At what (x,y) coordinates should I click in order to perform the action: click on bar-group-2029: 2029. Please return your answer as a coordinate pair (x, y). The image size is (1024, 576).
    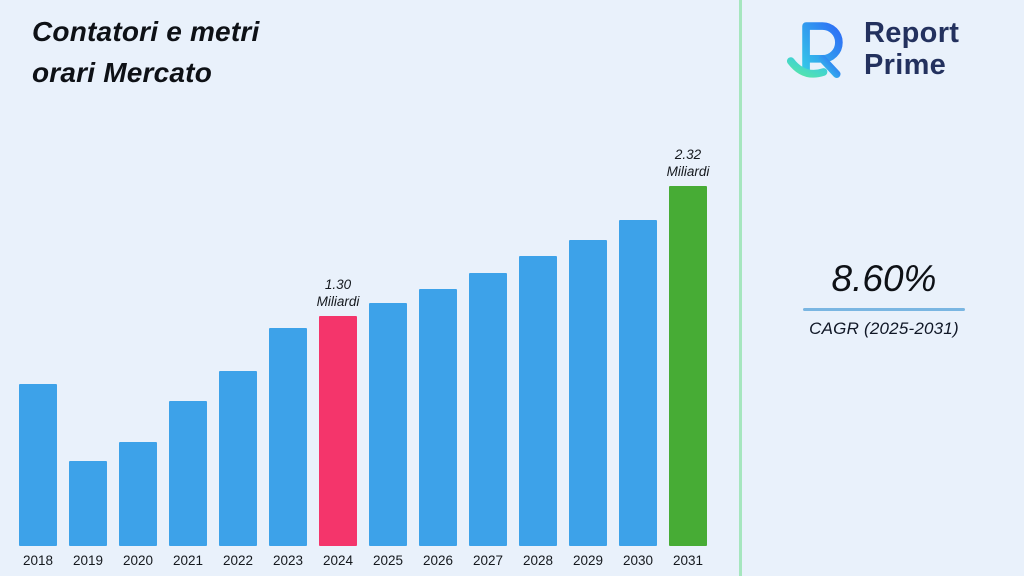
    Looking at the image, I should click on (588, 404).